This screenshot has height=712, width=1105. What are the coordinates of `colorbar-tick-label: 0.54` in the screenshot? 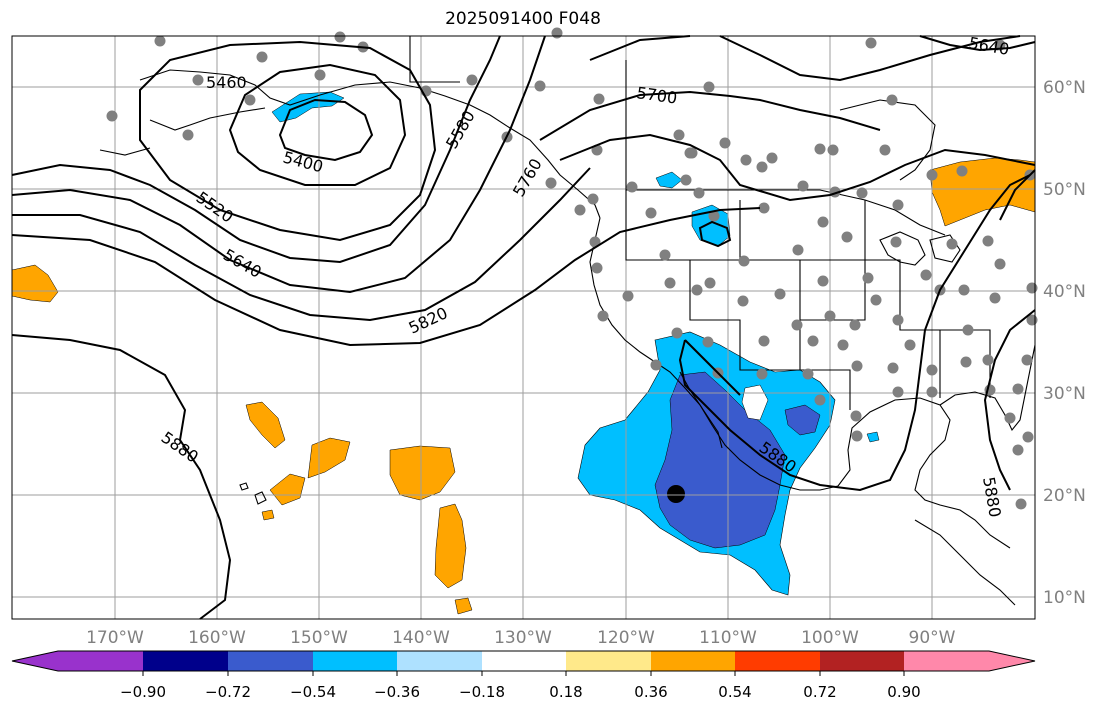 It's located at (734, 692).